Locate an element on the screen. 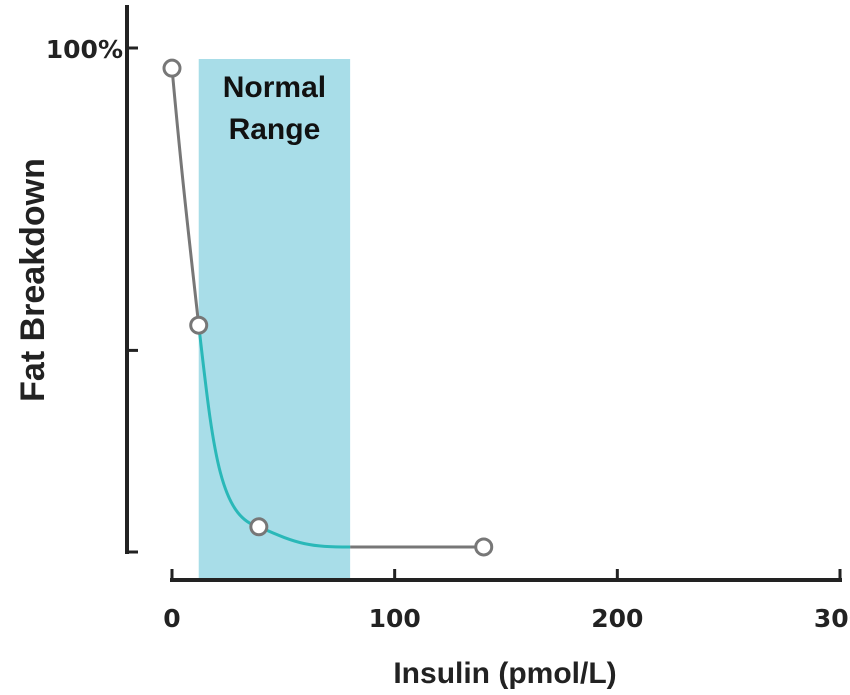  normal-range-label-line-2: Range is located at coordinates (275, 129).